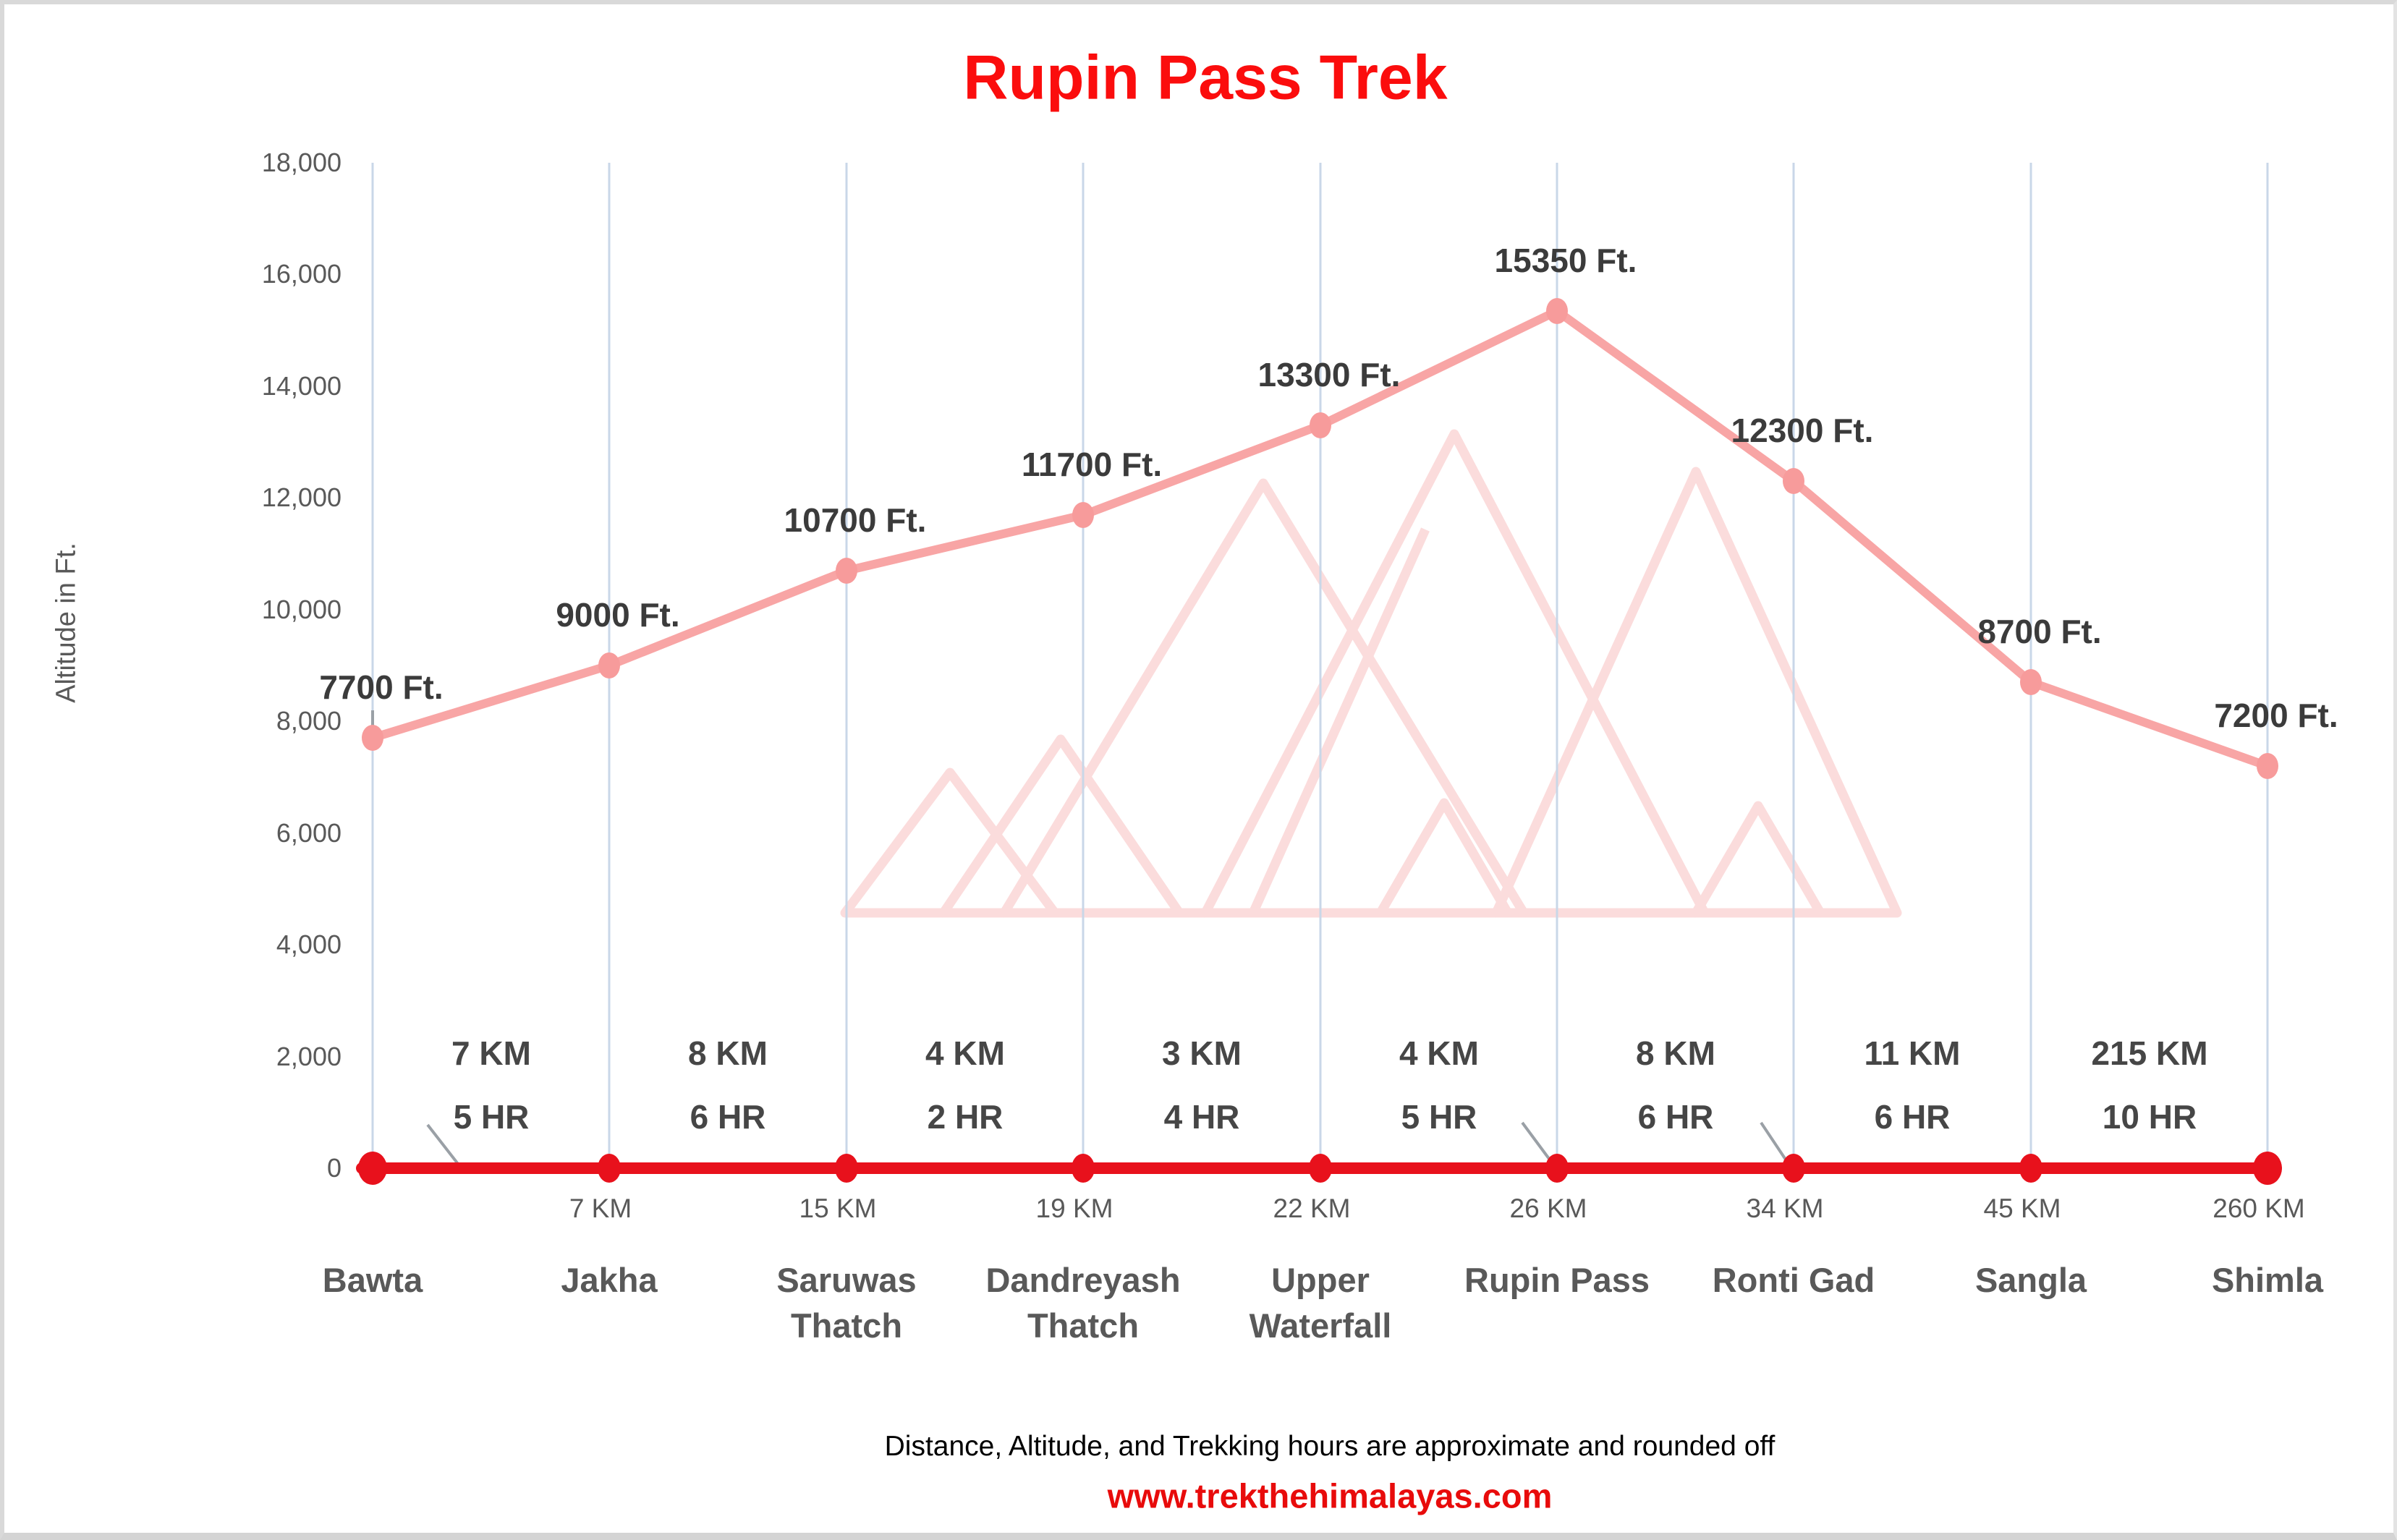 This screenshot has width=2397, height=1540. What do you see at coordinates (965, 1117) in the screenshot?
I see `segment-duration: 2 HR` at bounding box center [965, 1117].